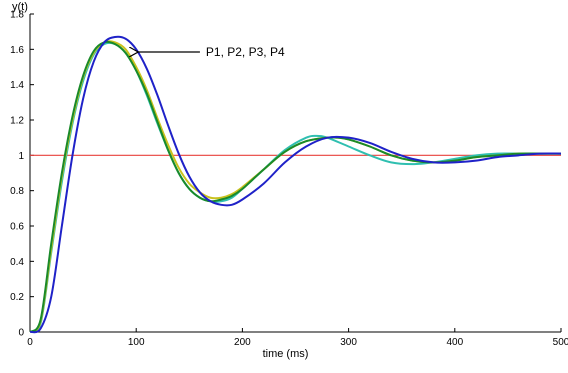  I want to click on x-tick-label: 100, so click(136, 342).